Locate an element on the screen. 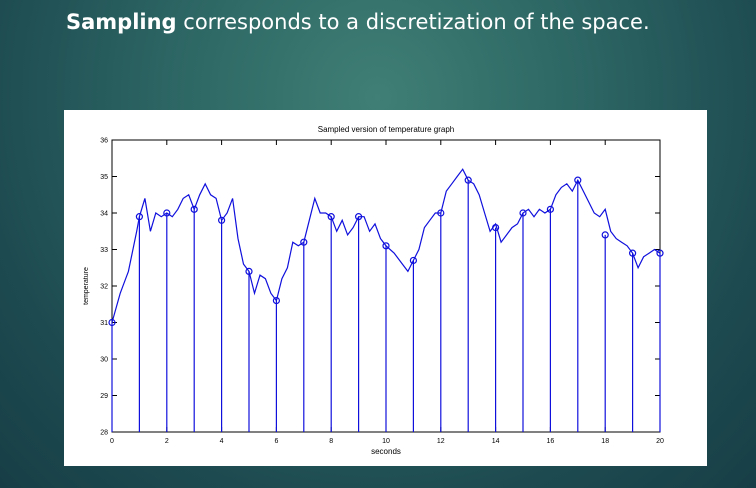 The image size is (756, 488). y-tick-label: 34 is located at coordinates (104, 214).